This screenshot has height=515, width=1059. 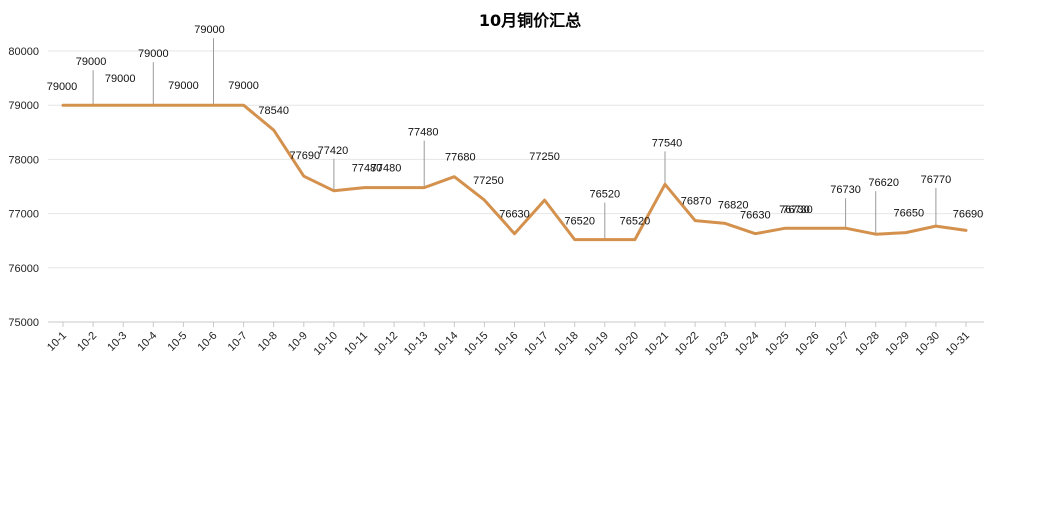 What do you see at coordinates (117, 342) in the screenshot?
I see `x-tick-label: 10-3` at bounding box center [117, 342].